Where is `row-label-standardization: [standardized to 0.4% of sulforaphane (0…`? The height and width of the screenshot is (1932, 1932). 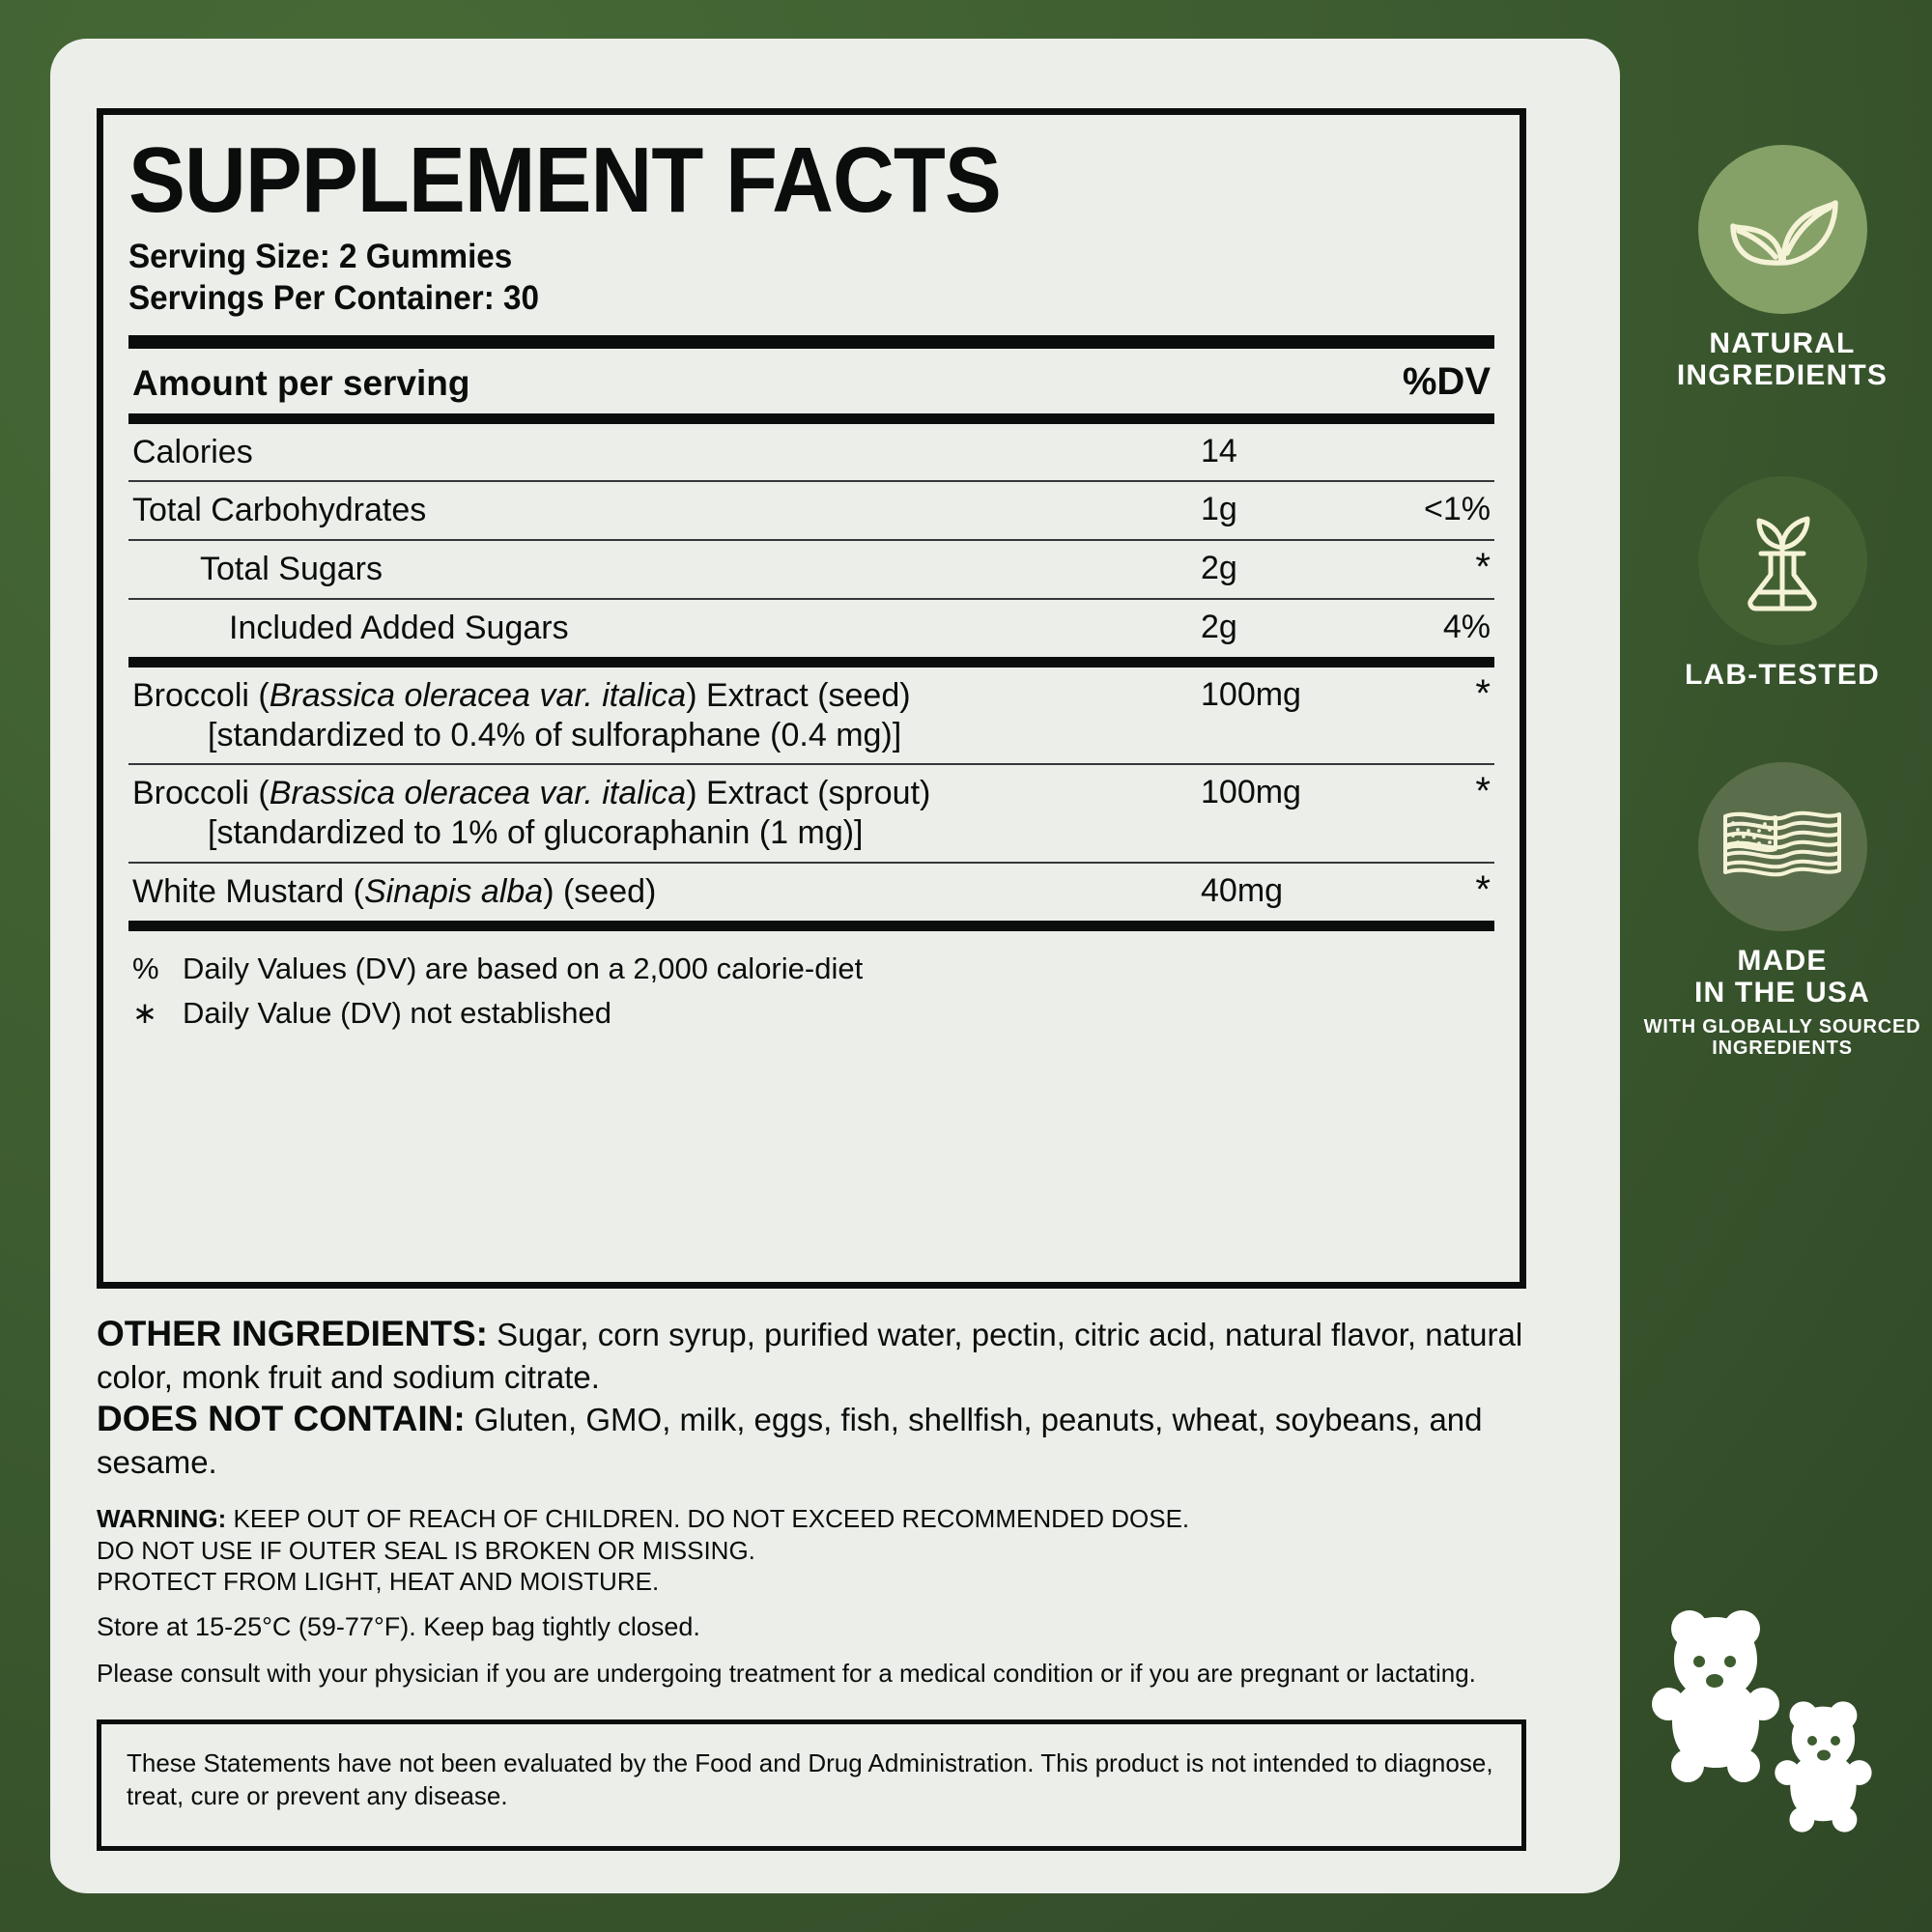 row-label-standardization: [standardized to 0.4% of sulforaphane (0… is located at coordinates (555, 734).